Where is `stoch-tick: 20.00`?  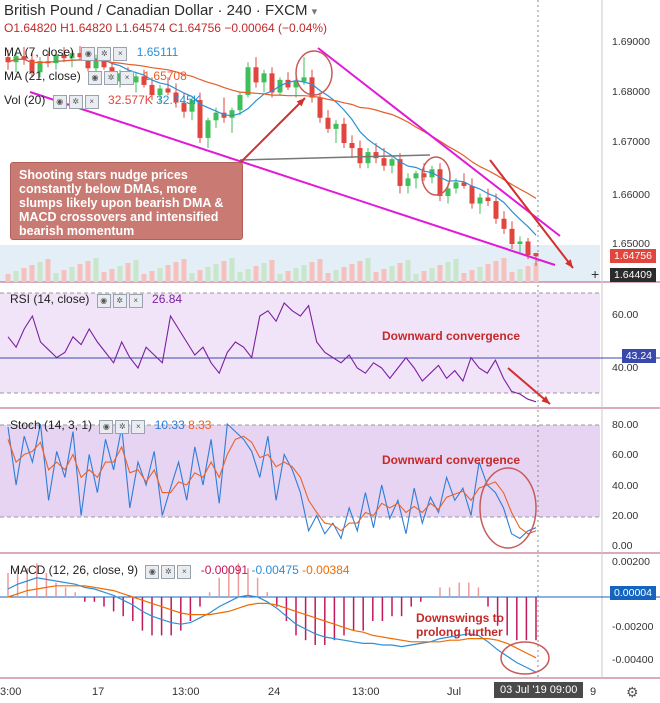 stoch-tick: 20.00 is located at coordinates (625, 516).